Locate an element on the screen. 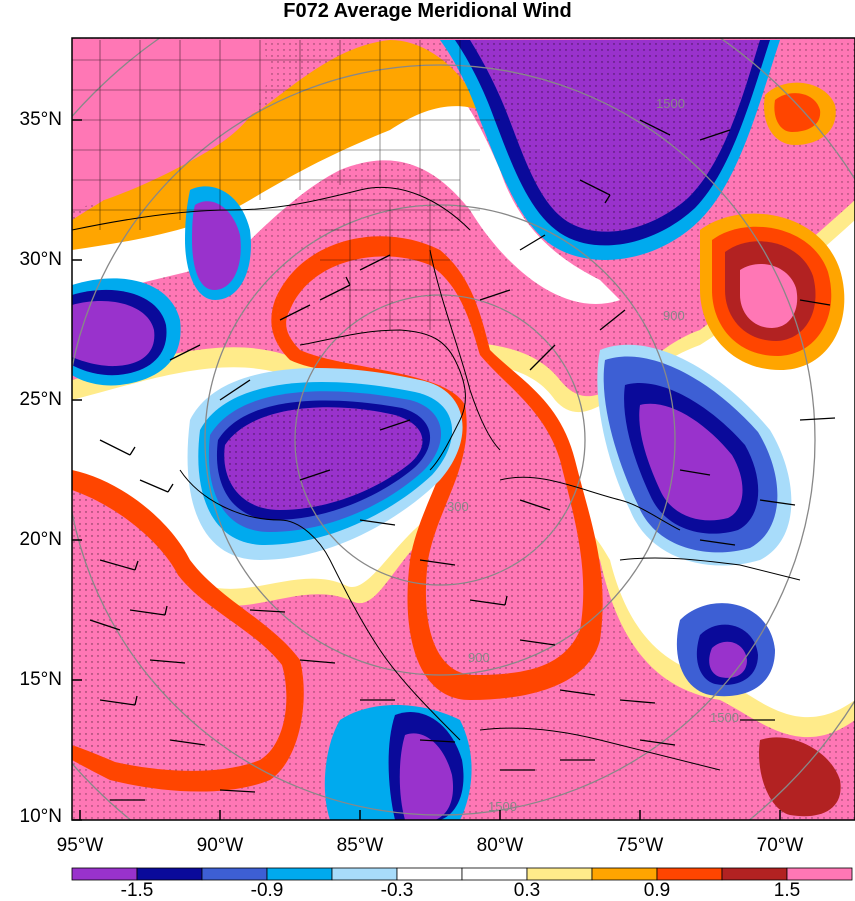 The height and width of the screenshot is (901, 855). lat-label: 30°N is located at coordinates (40, 259).